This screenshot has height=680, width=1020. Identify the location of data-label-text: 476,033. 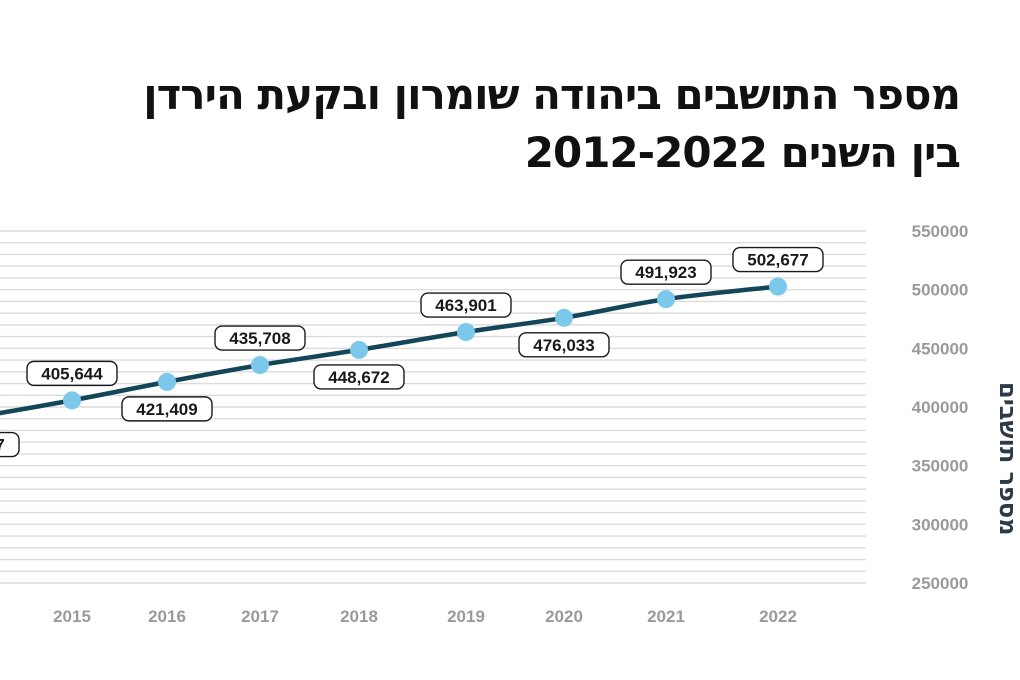
(563, 345).